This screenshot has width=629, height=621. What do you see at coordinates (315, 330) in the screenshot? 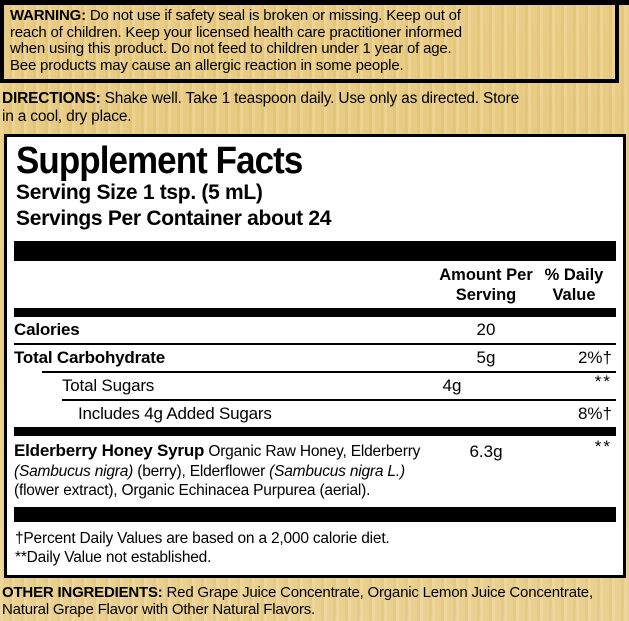
I see `nutrient-row-calories: Calories 20` at bounding box center [315, 330].